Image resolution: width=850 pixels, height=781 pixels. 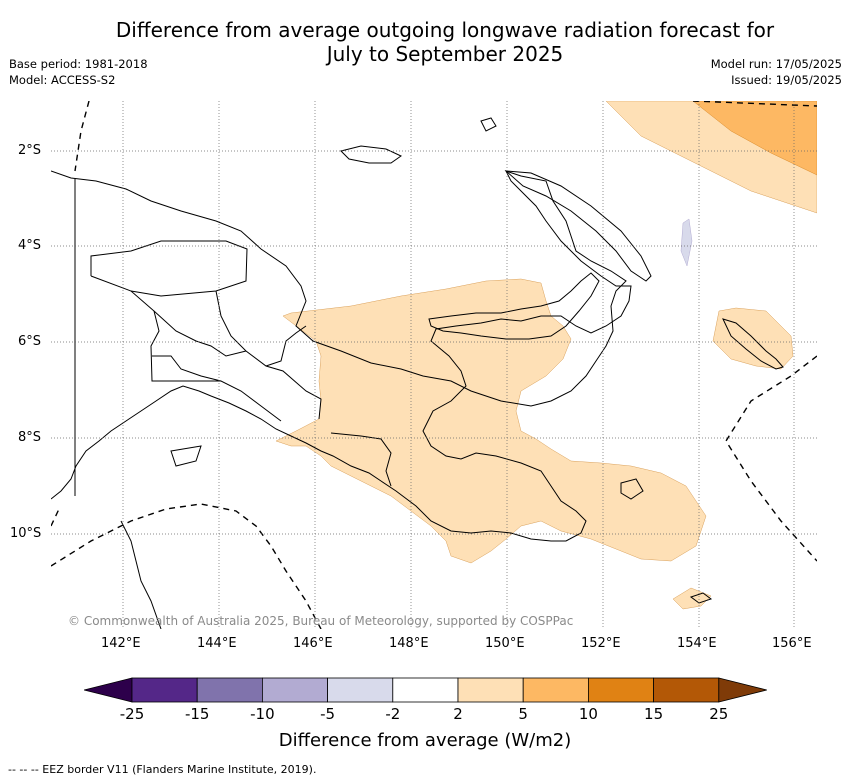 What do you see at coordinates (601, 643) in the screenshot?
I see `lon-label-152e: 152°E` at bounding box center [601, 643].